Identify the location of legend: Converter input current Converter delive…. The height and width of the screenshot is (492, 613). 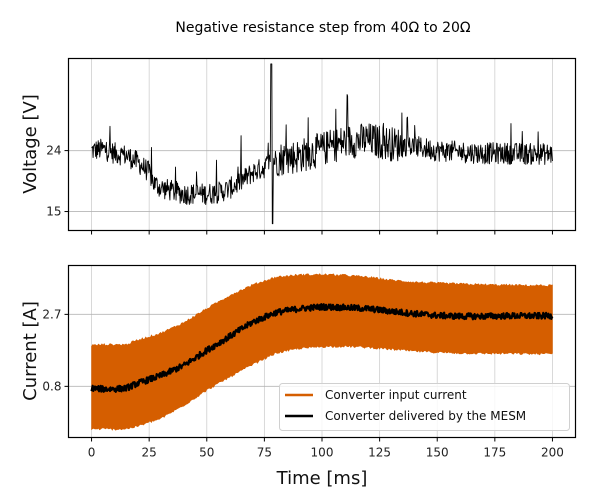
(424, 407).